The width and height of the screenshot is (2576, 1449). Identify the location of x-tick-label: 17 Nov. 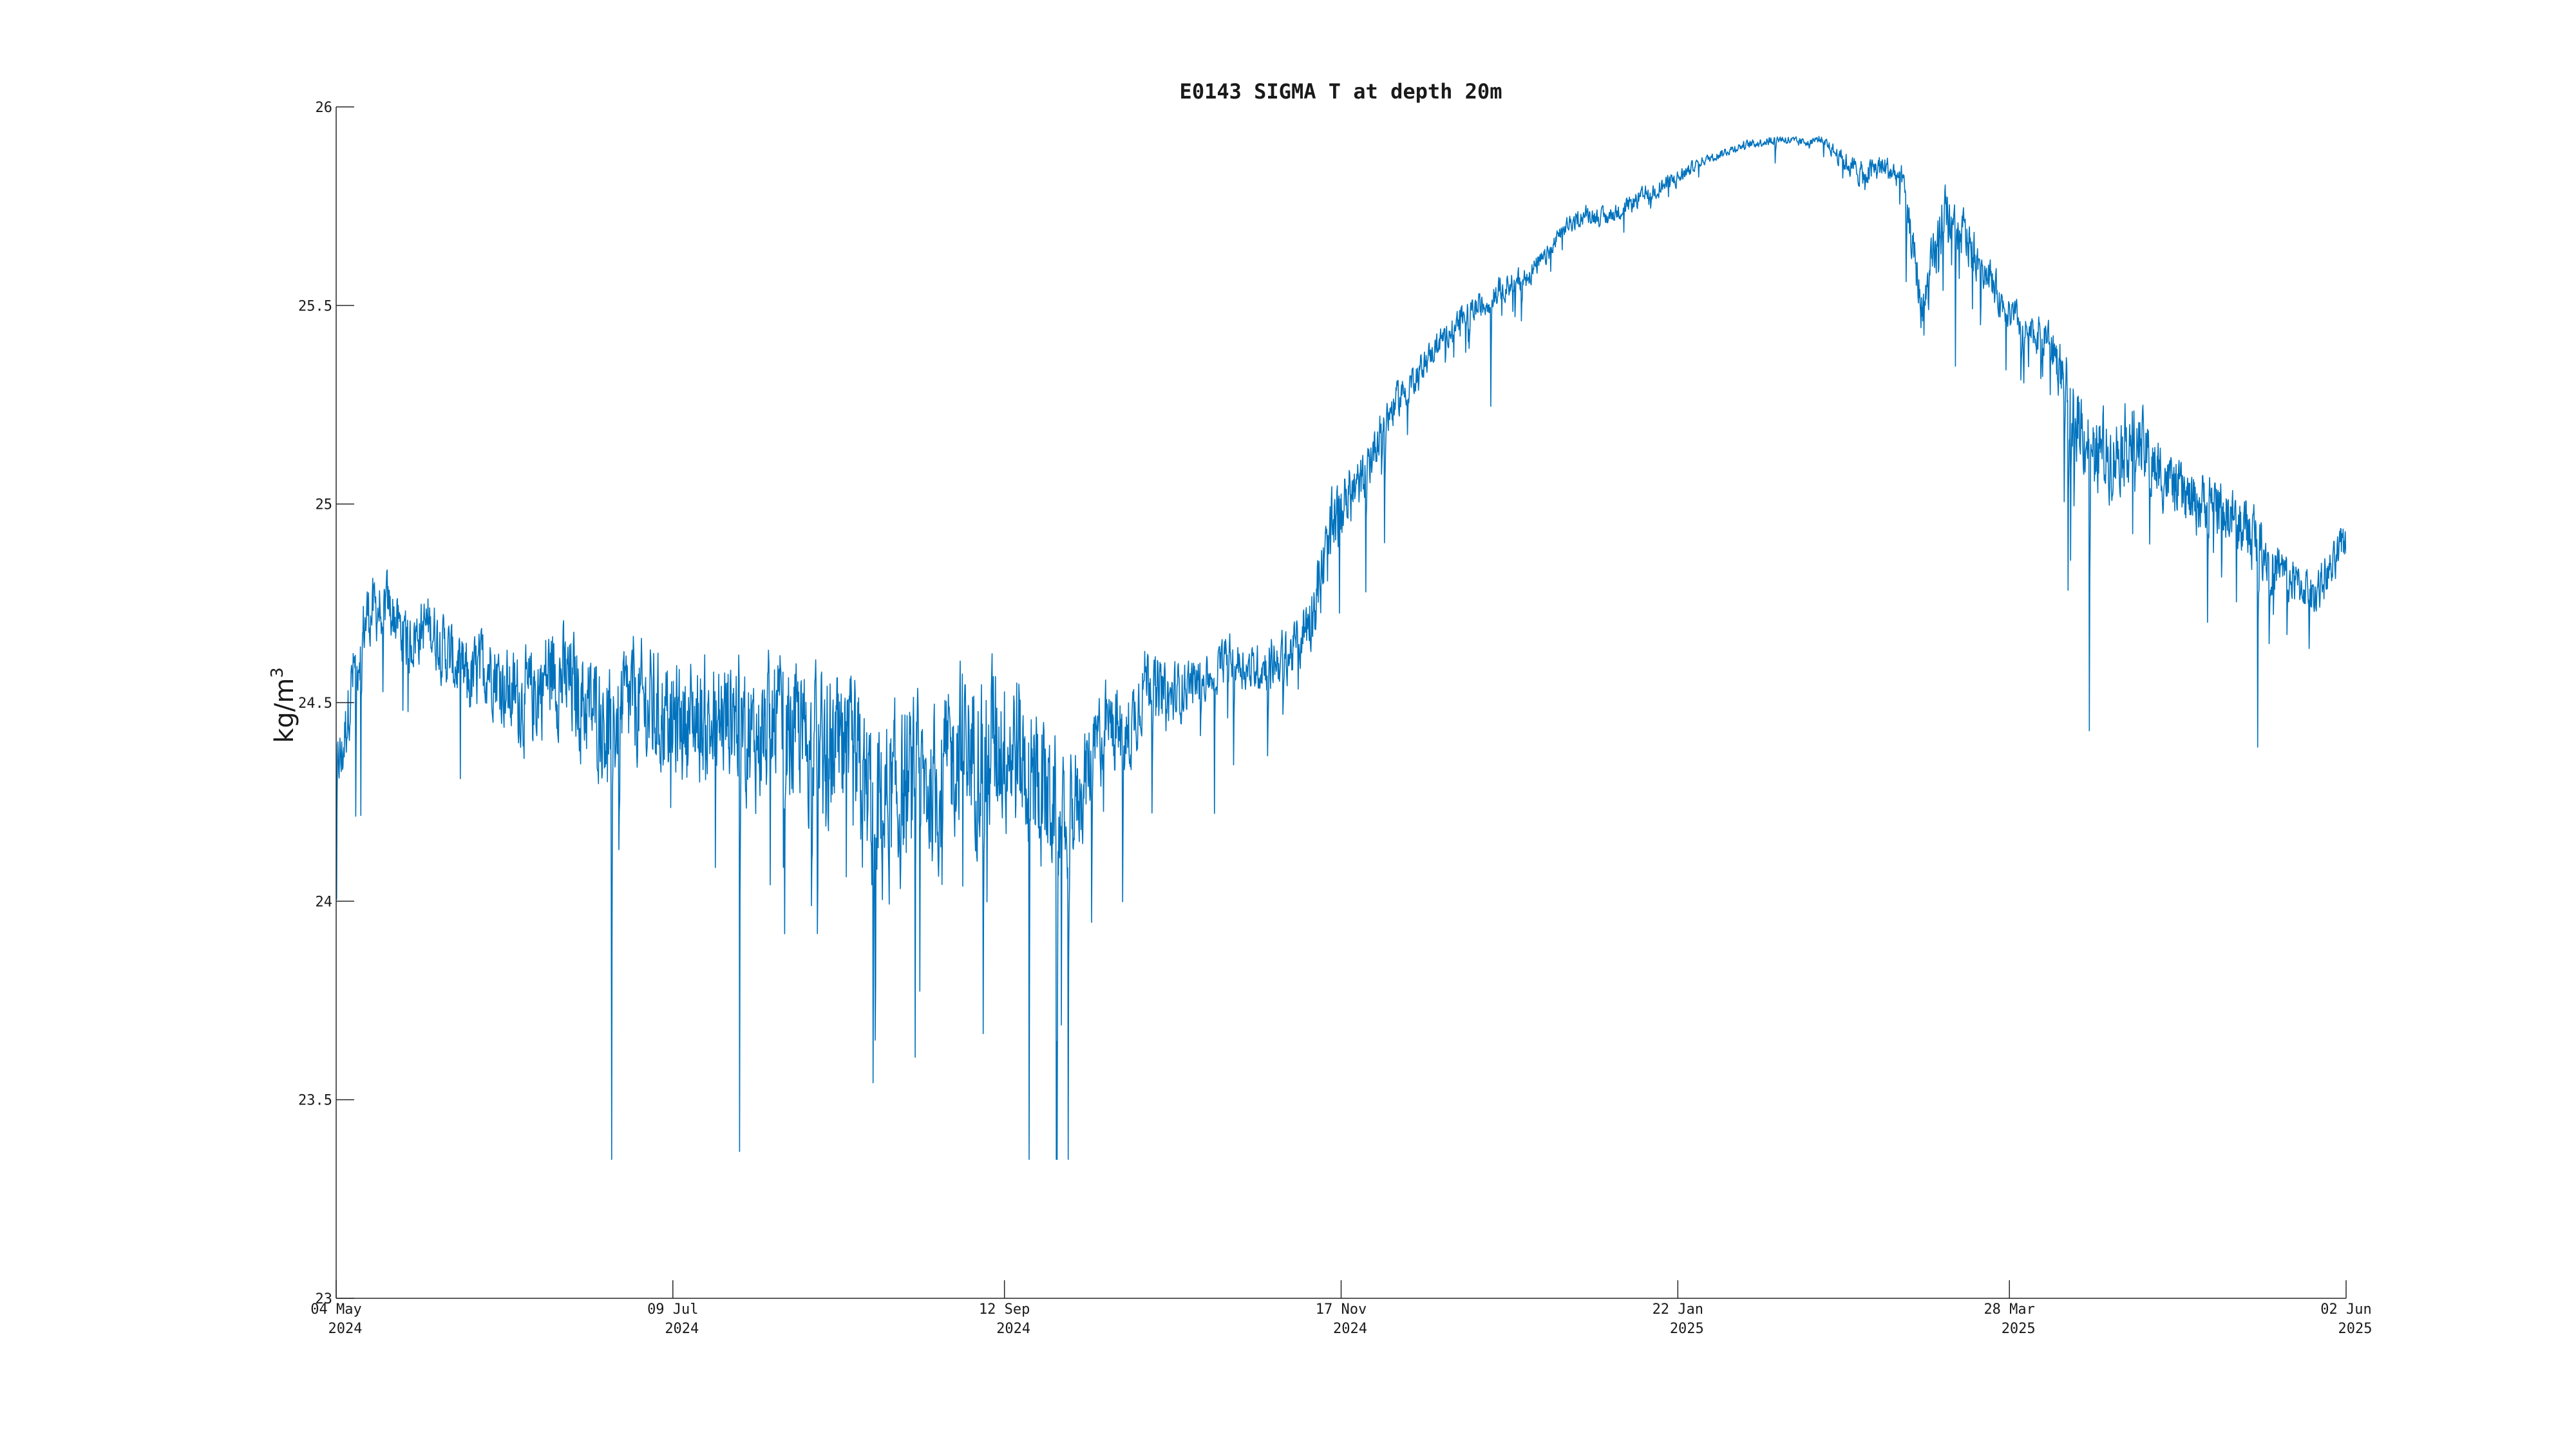
(1341, 1310).